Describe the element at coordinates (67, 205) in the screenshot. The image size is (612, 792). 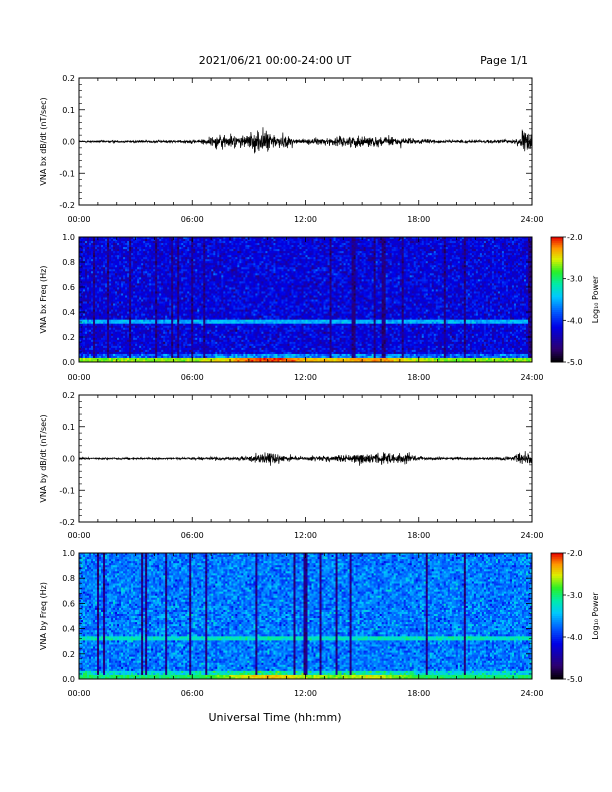
I see `y-tick-label: -0.2` at that location.